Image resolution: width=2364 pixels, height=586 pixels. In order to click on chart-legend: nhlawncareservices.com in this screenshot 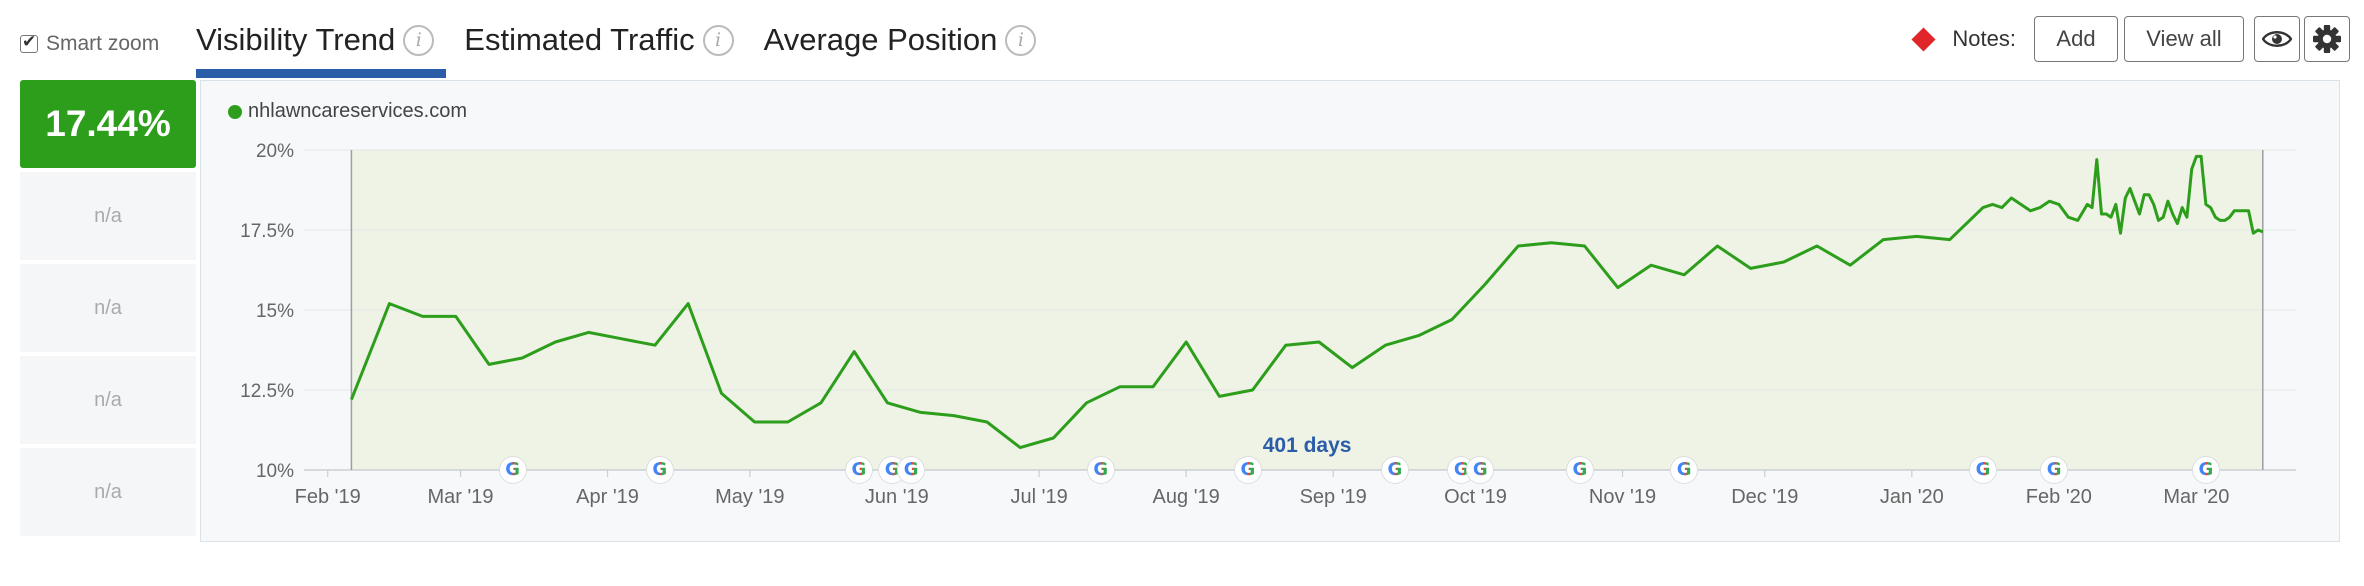, I will do `click(347, 111)`.